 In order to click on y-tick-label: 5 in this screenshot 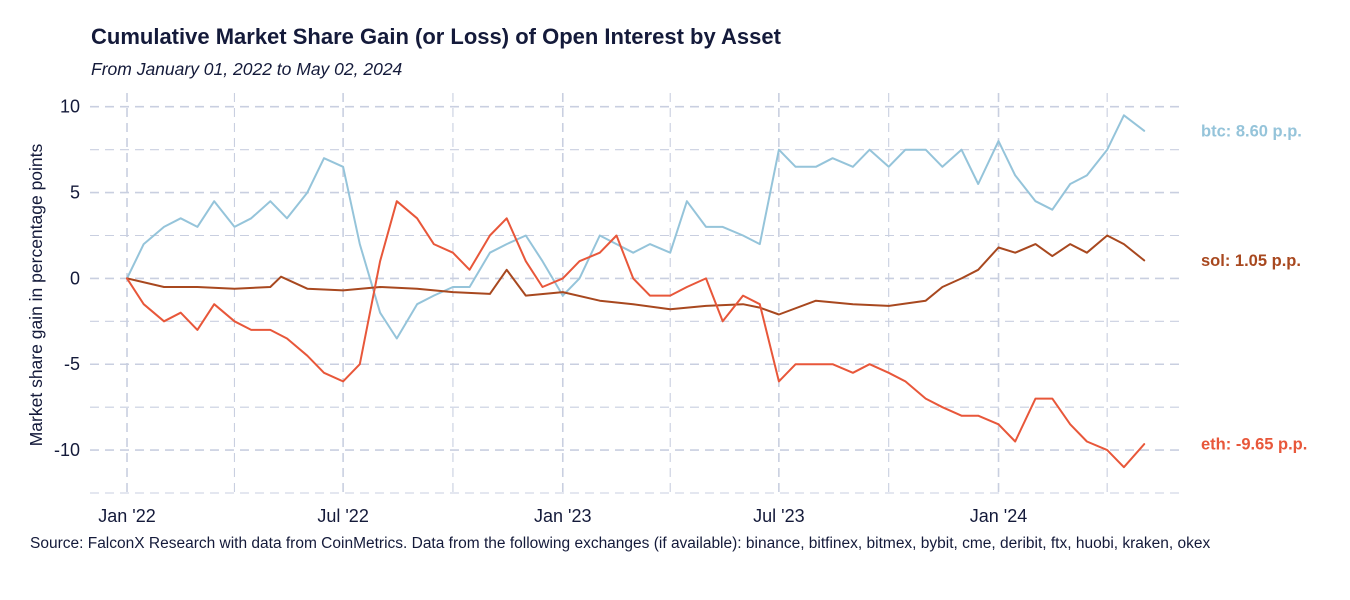, I will do `click(75, 193)`.